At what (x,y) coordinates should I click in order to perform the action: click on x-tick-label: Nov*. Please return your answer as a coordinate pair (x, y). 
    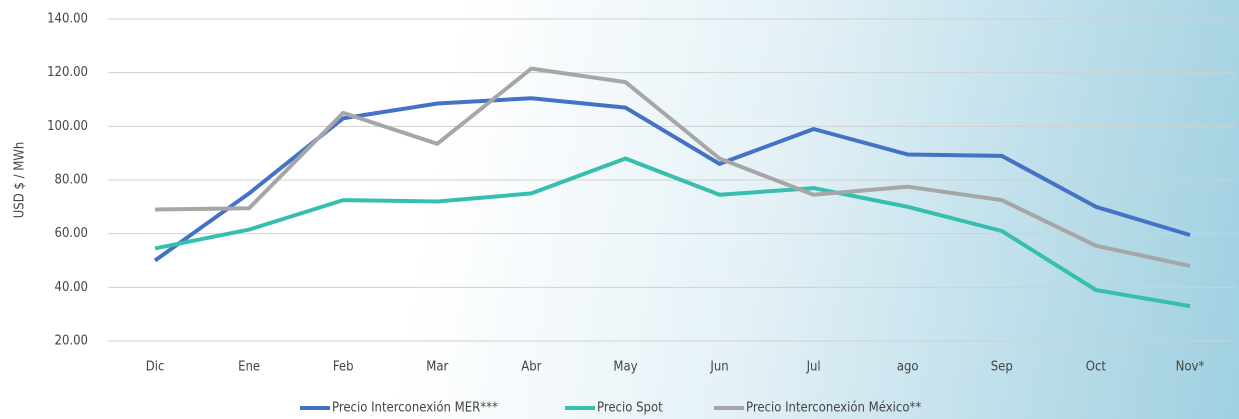
    Looking at the image, I should click on (1190, 367).